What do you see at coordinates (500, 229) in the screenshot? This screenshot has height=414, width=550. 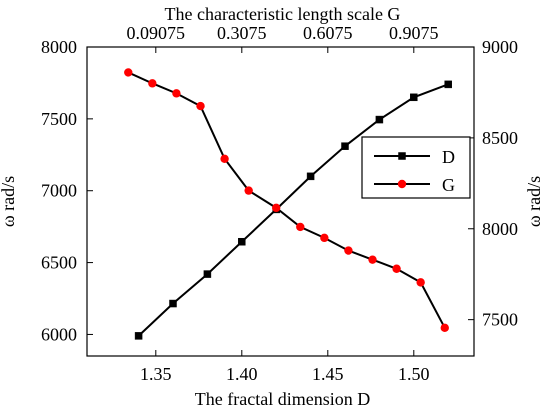 I see `y-right-tick-label: 8000` at bounding box center [500, 229].